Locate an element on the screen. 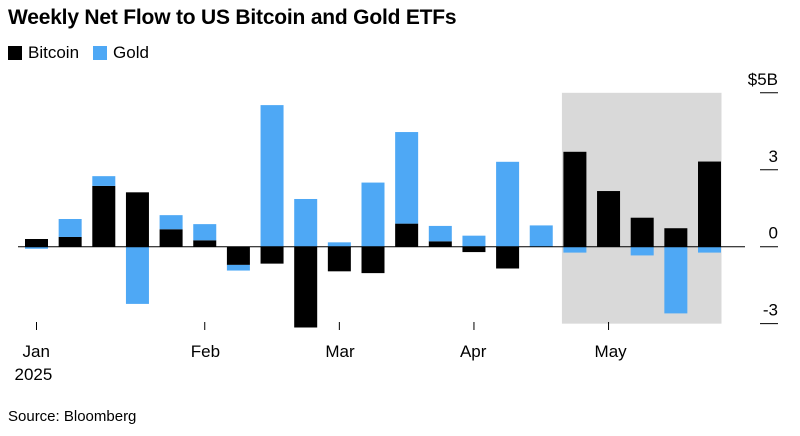 This screenshot has height=436, width=800. y-tick-label: 0 is located at coordinates (773, 233).